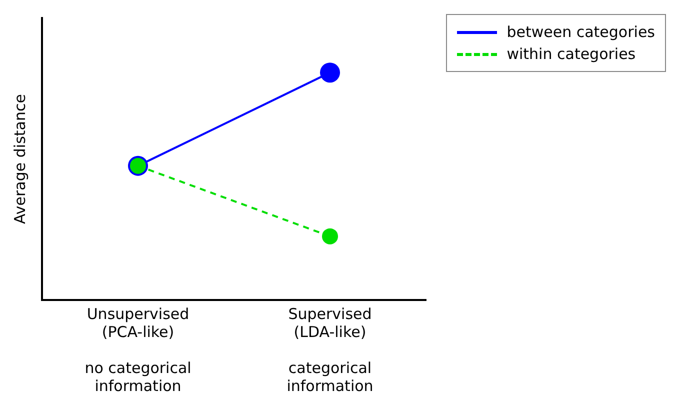 The image size is (674, 410). Describe the element at coordinates (580, 32) in the screenshot. I see `legend-label: between categories` at that location.